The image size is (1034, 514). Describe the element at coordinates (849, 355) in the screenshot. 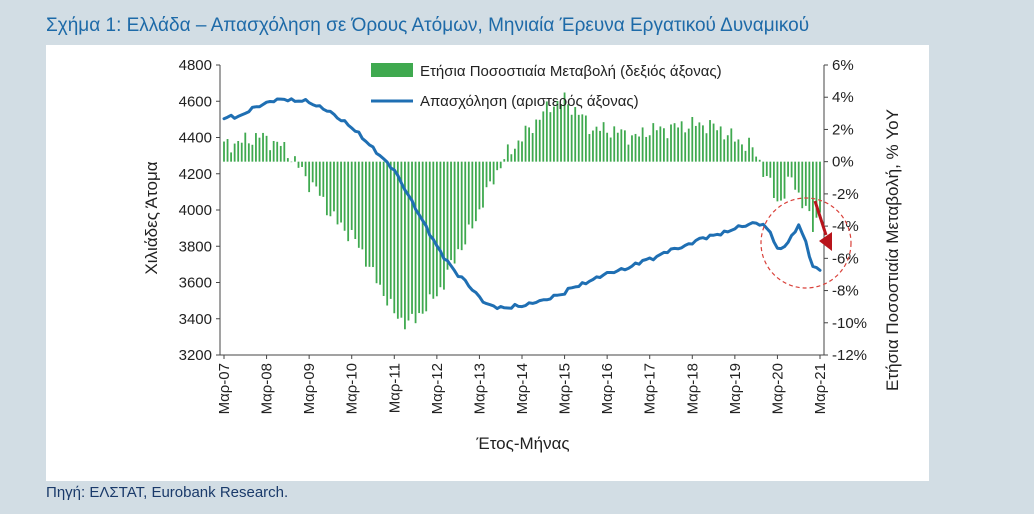

I see `y-right-tick-label: -12%` at that location.